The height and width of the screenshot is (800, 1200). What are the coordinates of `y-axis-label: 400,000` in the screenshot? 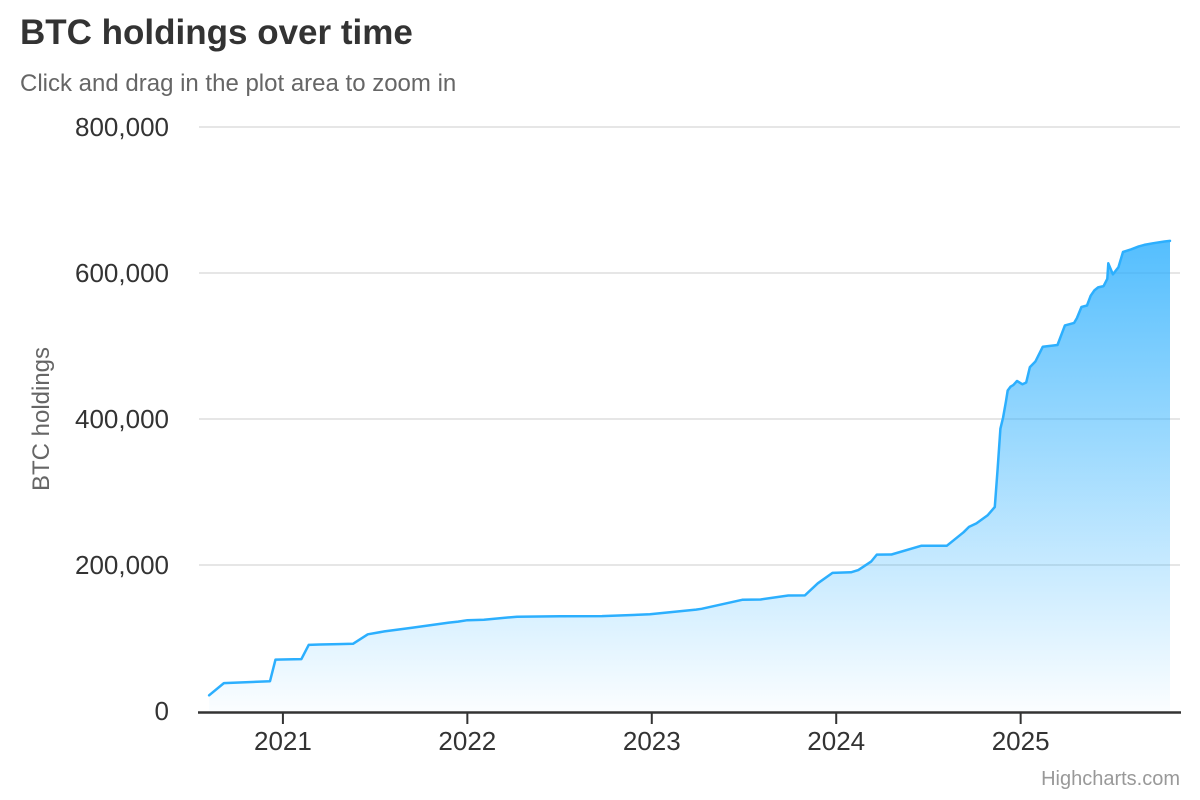 It's located at (122, 419).